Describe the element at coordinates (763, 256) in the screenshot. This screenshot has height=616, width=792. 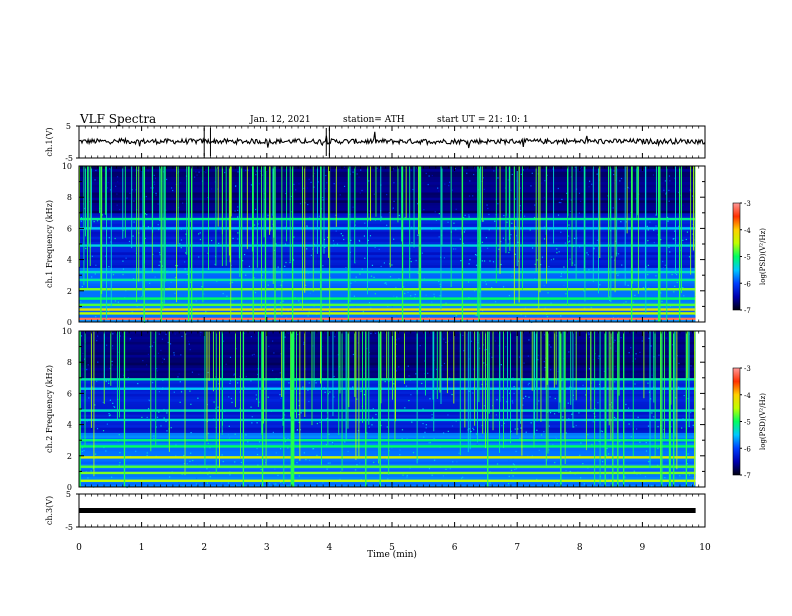
I see `colorbar-label: log(PSD)(V²/Hz)` at that location.